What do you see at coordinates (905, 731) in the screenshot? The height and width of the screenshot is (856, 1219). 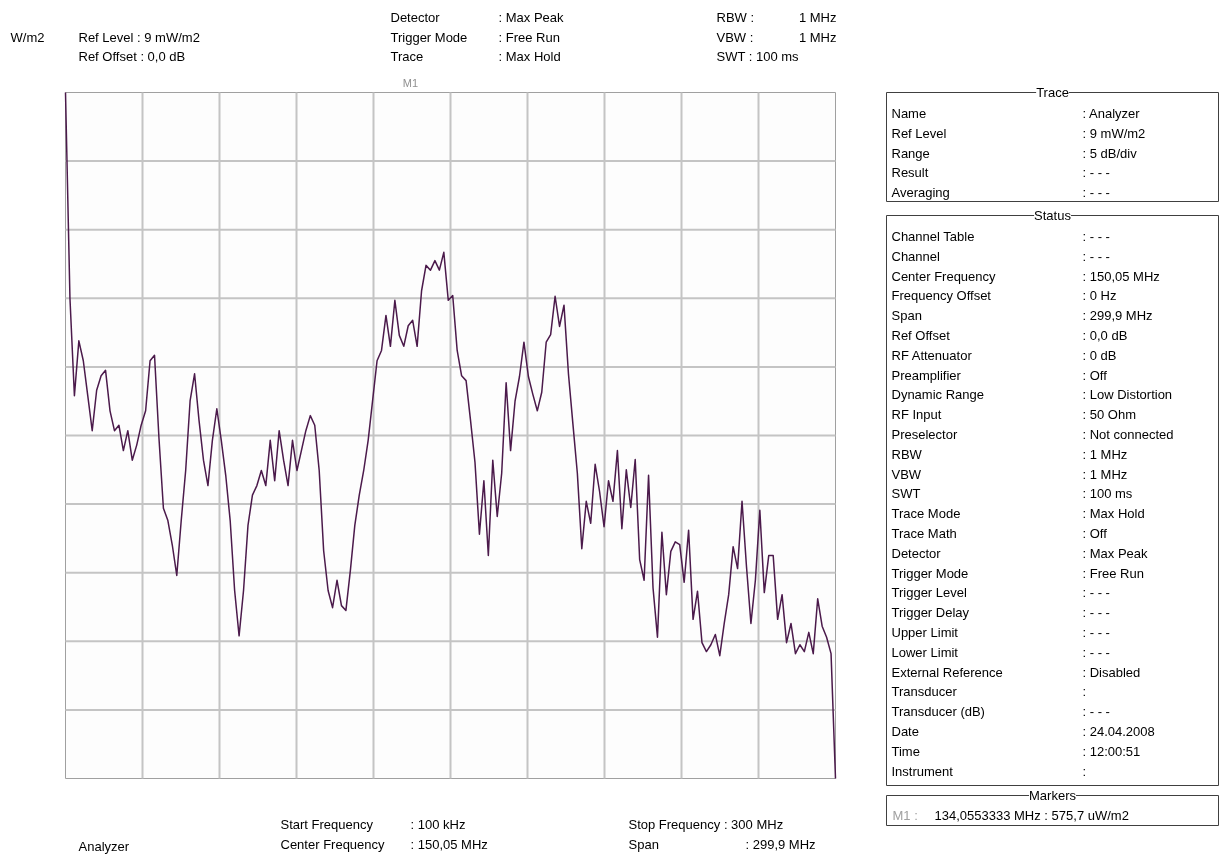 I see `text: Date` at bounding box center [905, 731].